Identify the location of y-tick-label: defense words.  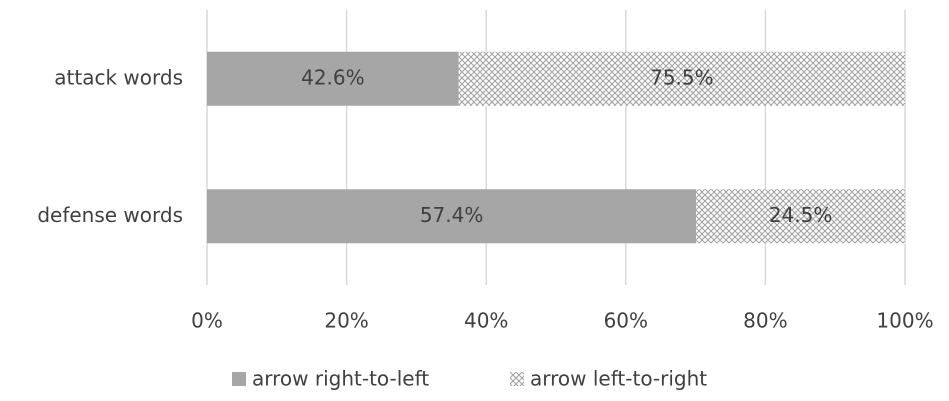
(110, 215).